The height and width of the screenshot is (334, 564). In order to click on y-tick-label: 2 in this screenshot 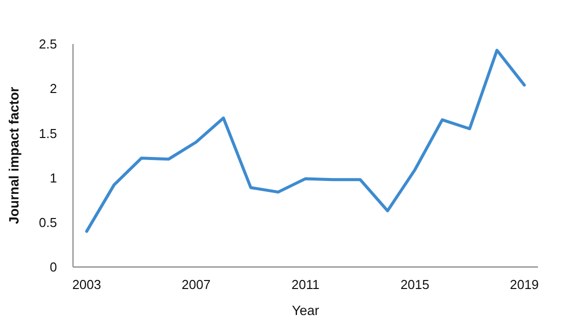, I will do `click(53, 88)`.